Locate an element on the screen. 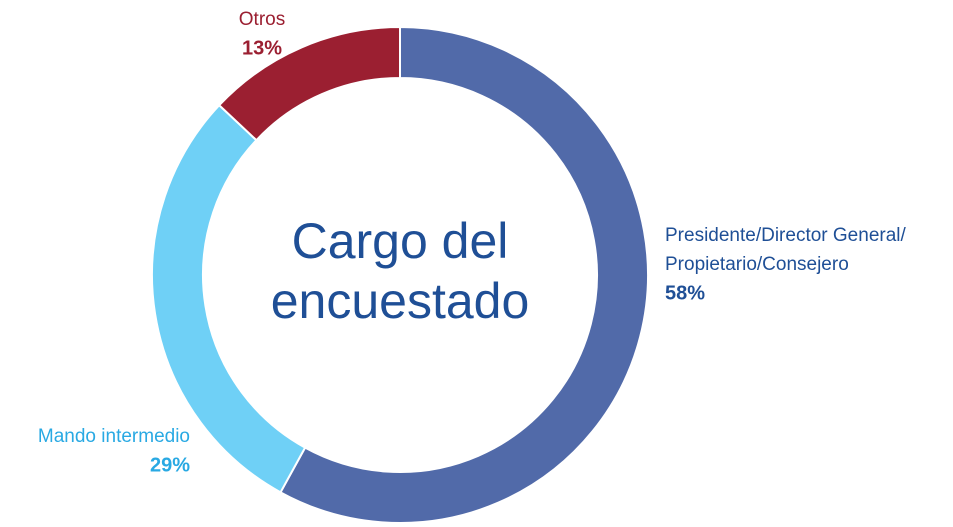 The height and width of the screenshot is (527, 953). slice-label: Presidente/Director General/ is located at coordinates (785, 235).